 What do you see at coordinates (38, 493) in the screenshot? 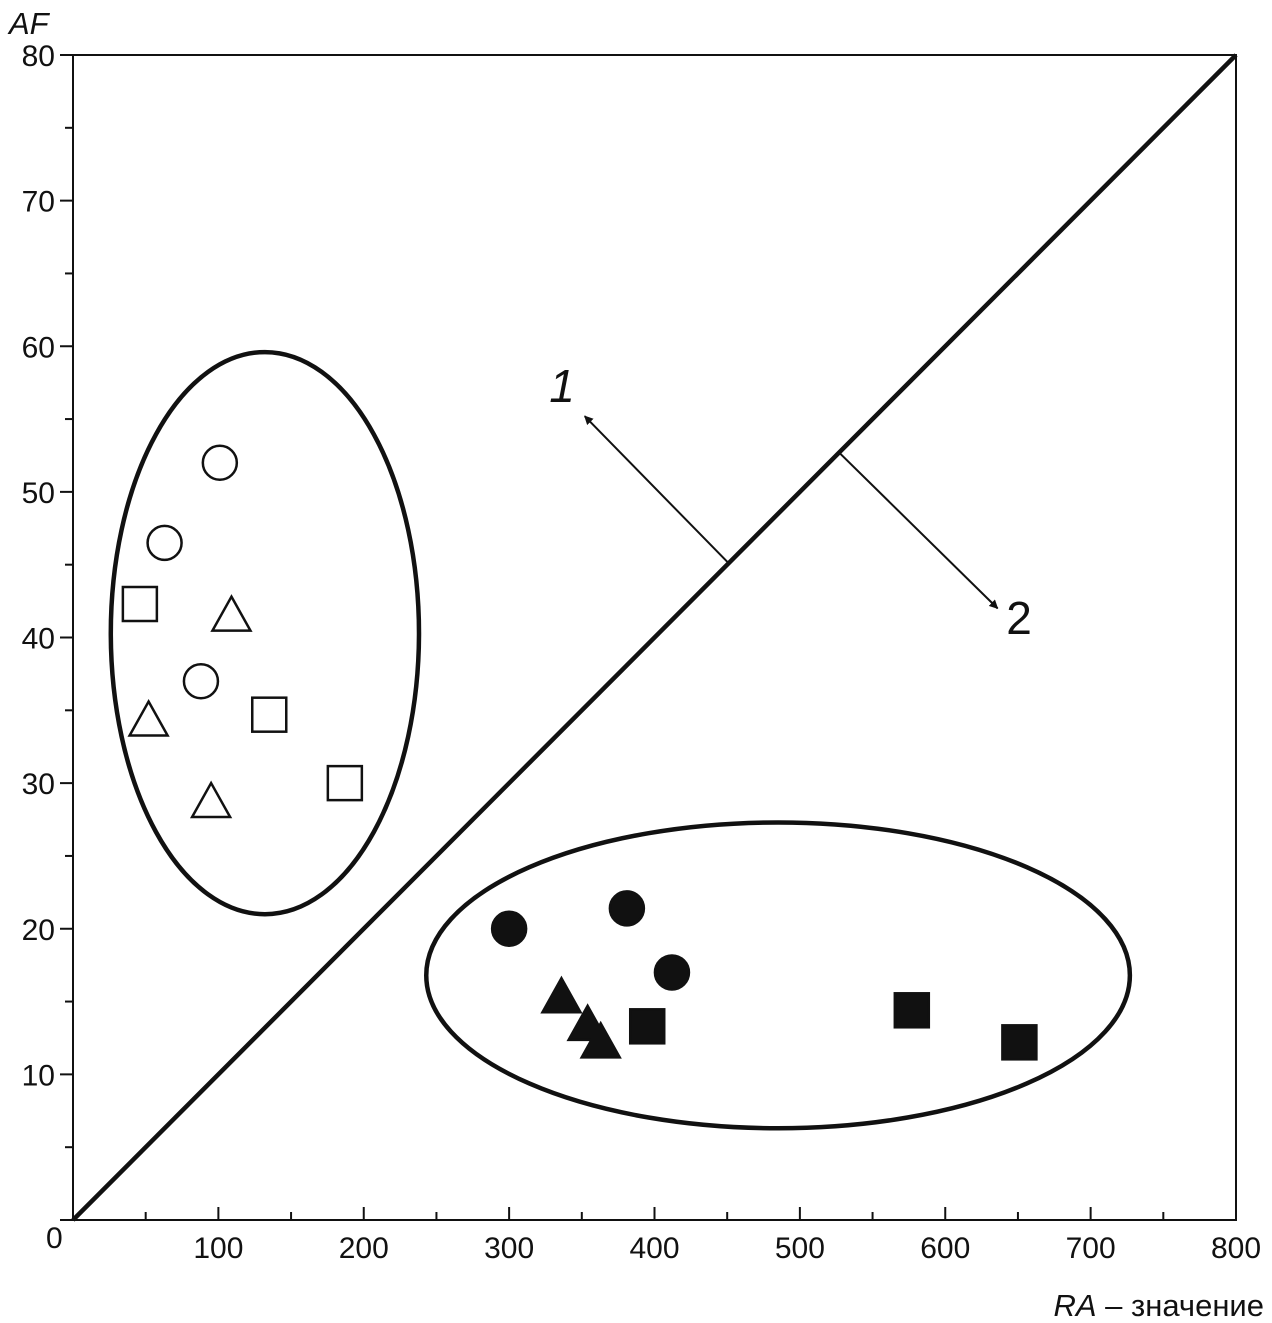
I see `y-tick-label: 50` at bounding box center [38, 493].